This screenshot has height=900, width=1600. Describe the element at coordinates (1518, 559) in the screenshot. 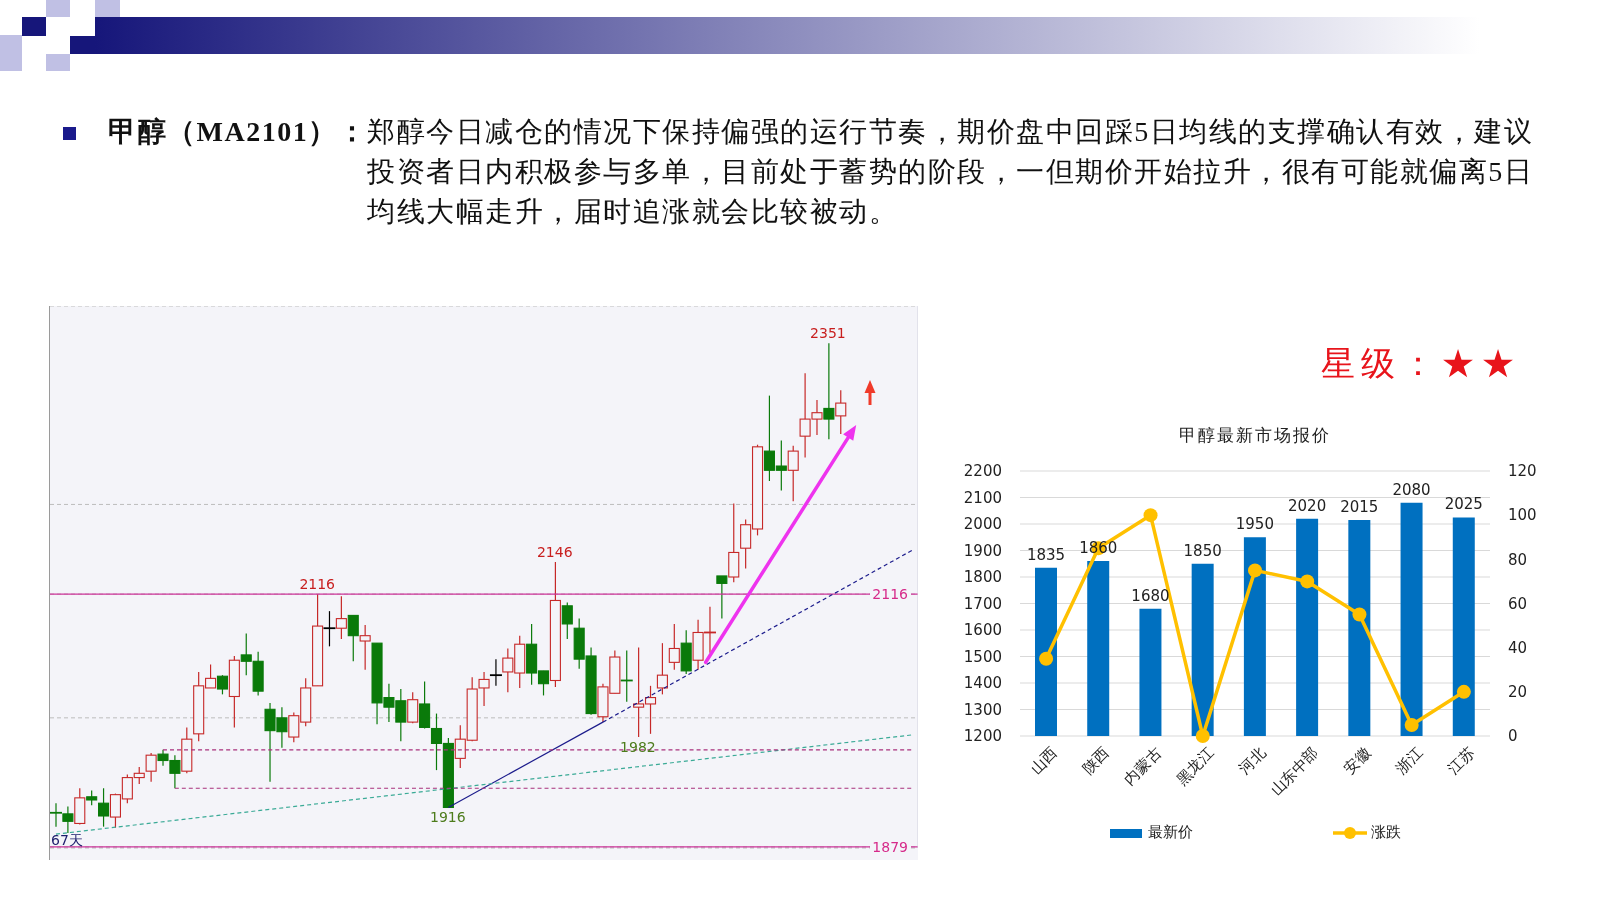

I see `y2-tick-label: 80` at that location.